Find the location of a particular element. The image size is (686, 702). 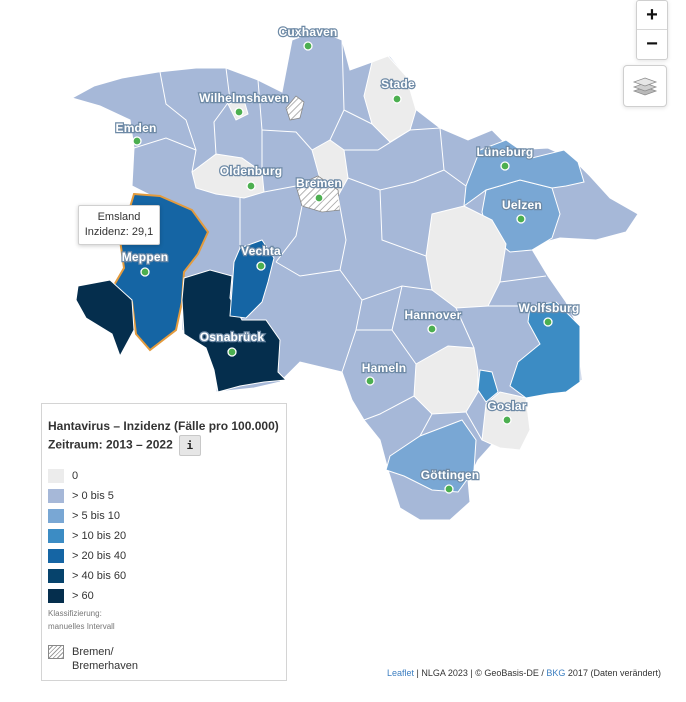

city-label: Stade is located at coordinates (398, 84).